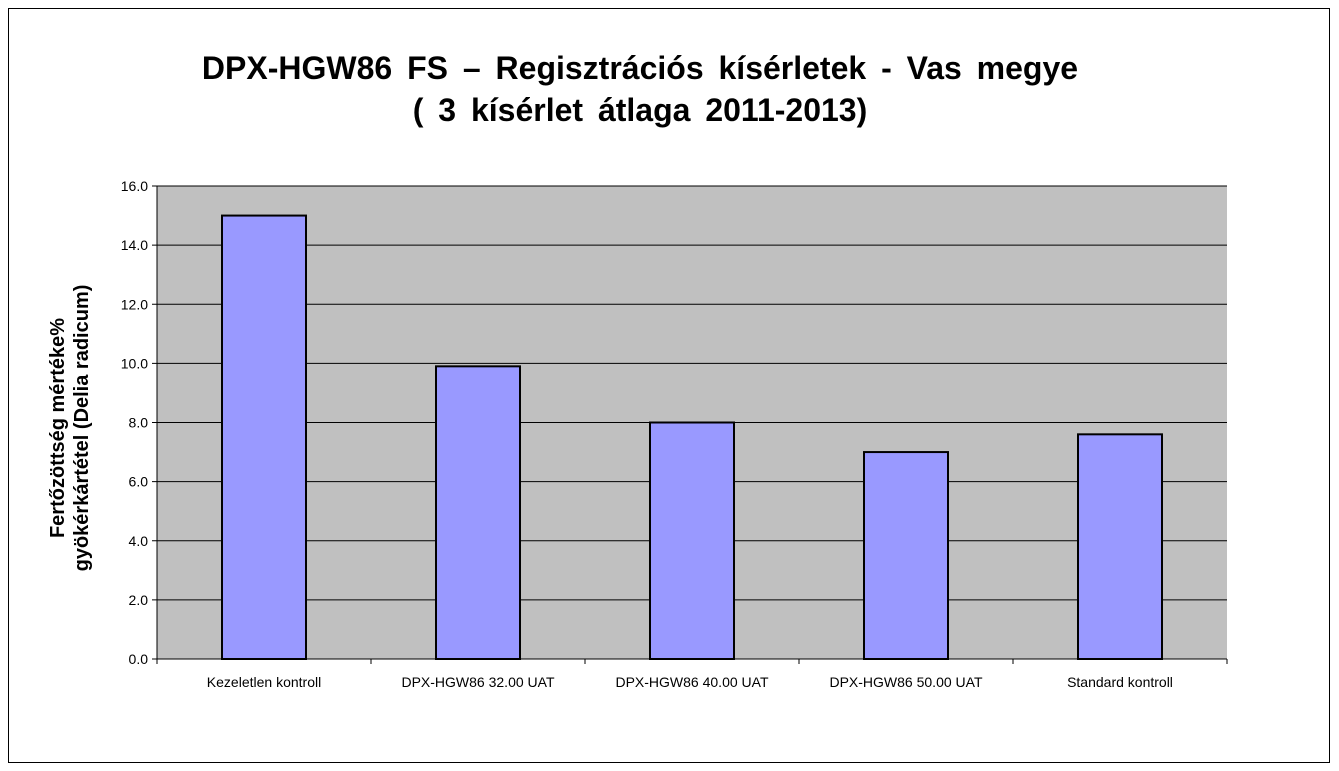 This screenshot has height=771, width=1339. Describe the element at coordinates (134, 245) in the screenshot. I see `y-tick-label: 14.0` at that location.